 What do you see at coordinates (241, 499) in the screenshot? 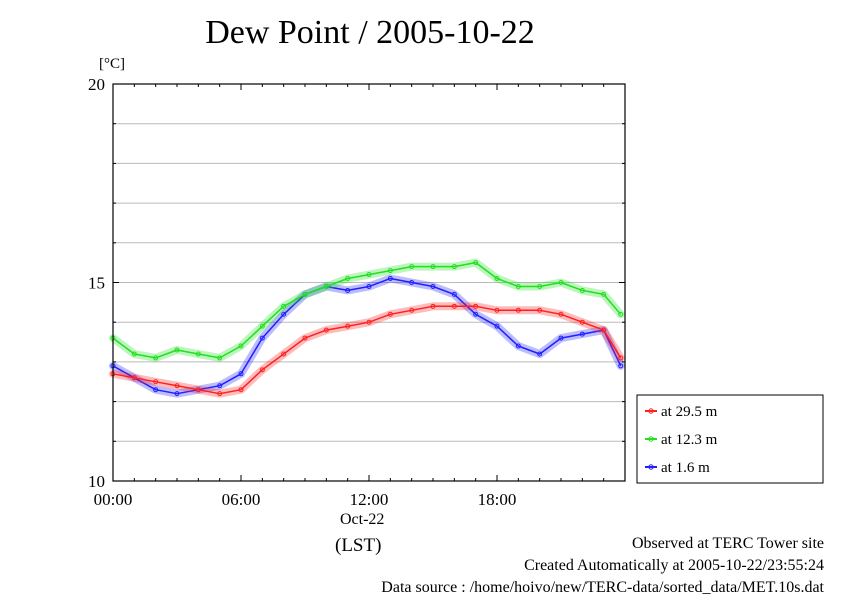
I see `x-tick-label: 06:00` at bounding box center [241, 499].